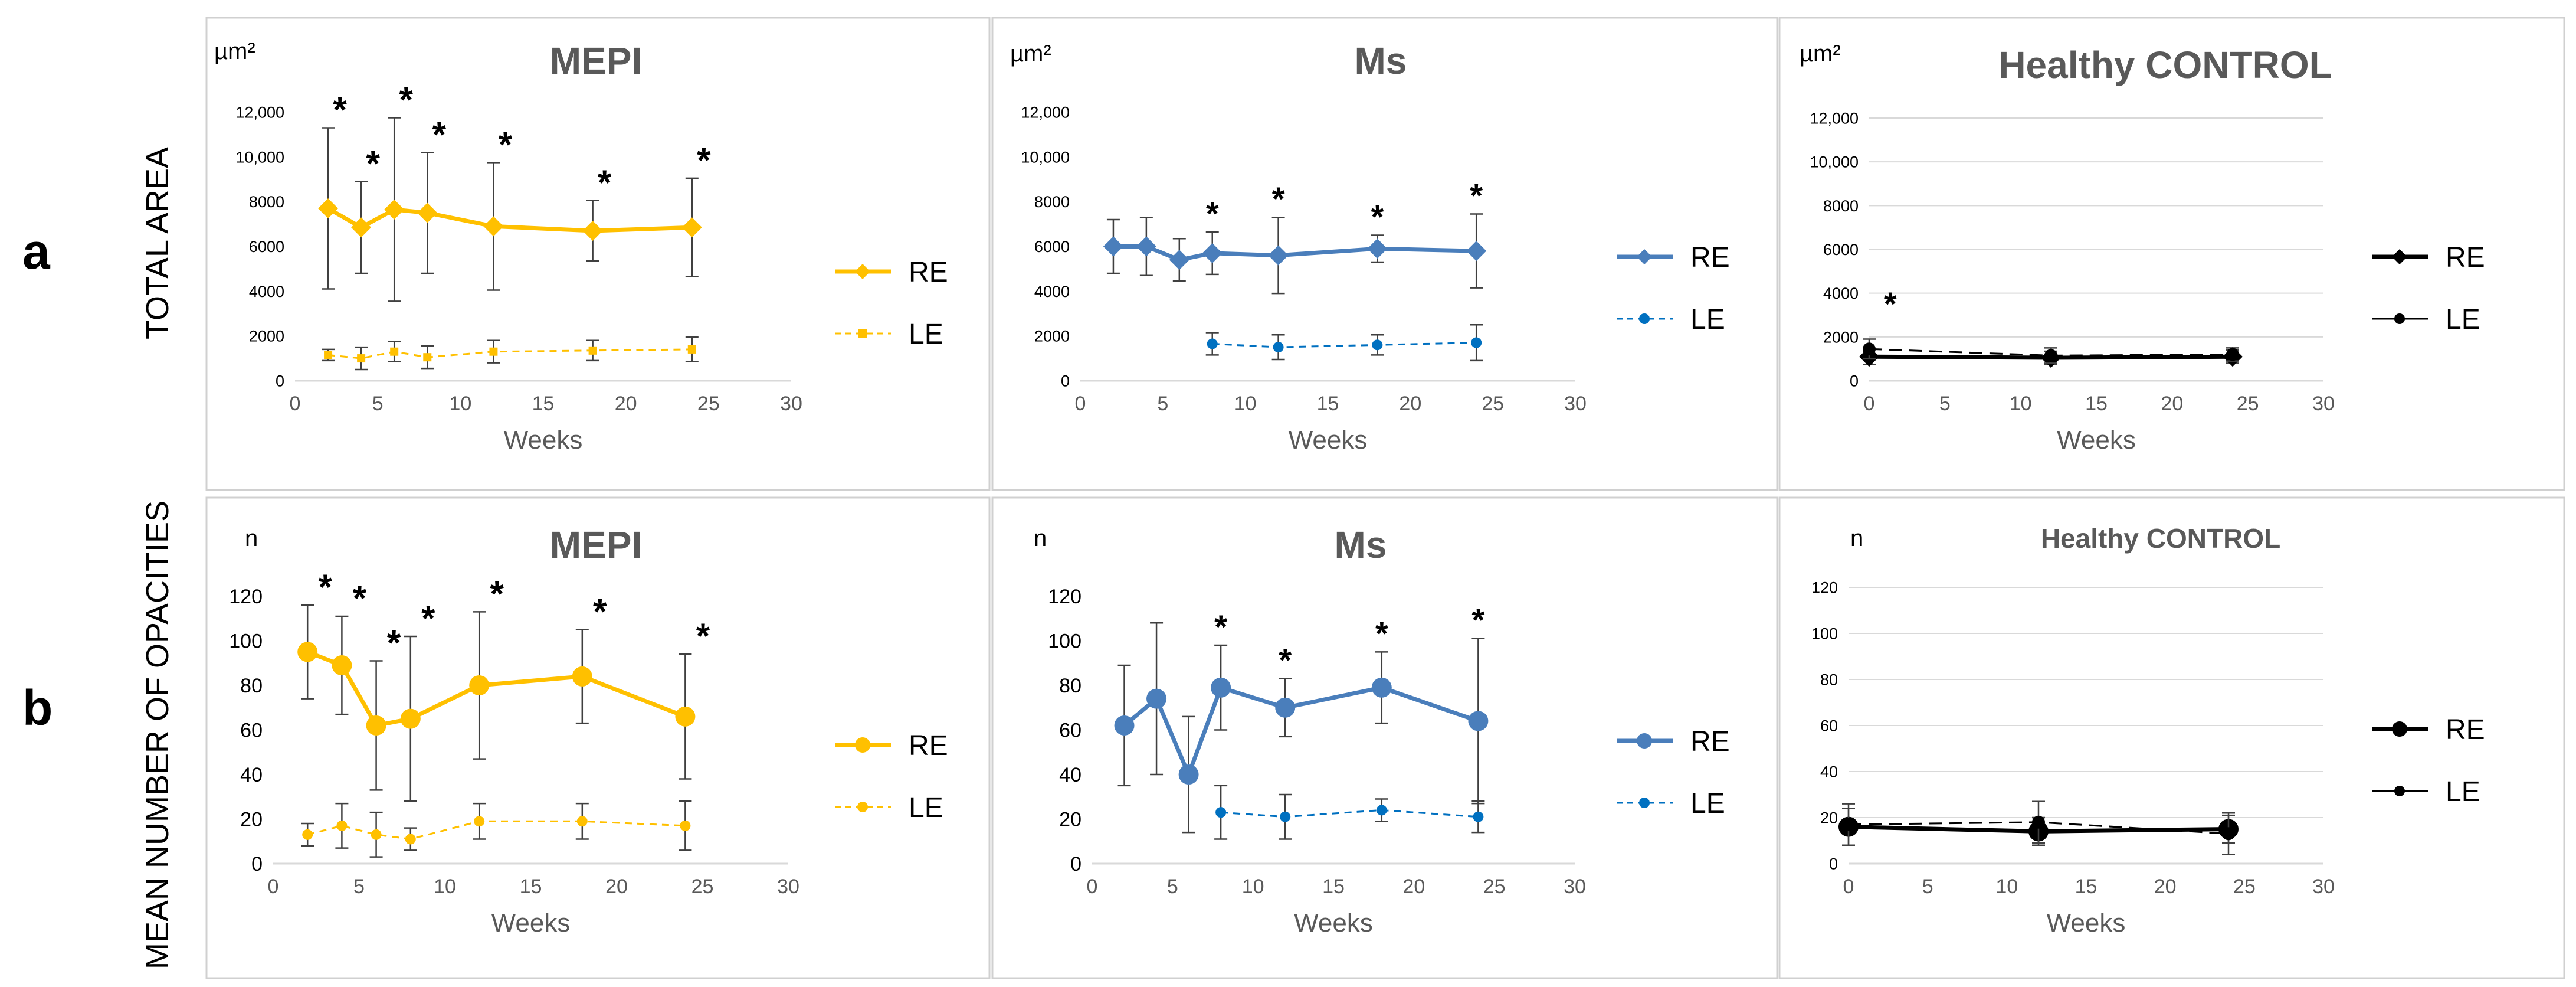 This screenshot has width=2576, height=987. I want to click on chart-title: MEPI, so click(596, 545).